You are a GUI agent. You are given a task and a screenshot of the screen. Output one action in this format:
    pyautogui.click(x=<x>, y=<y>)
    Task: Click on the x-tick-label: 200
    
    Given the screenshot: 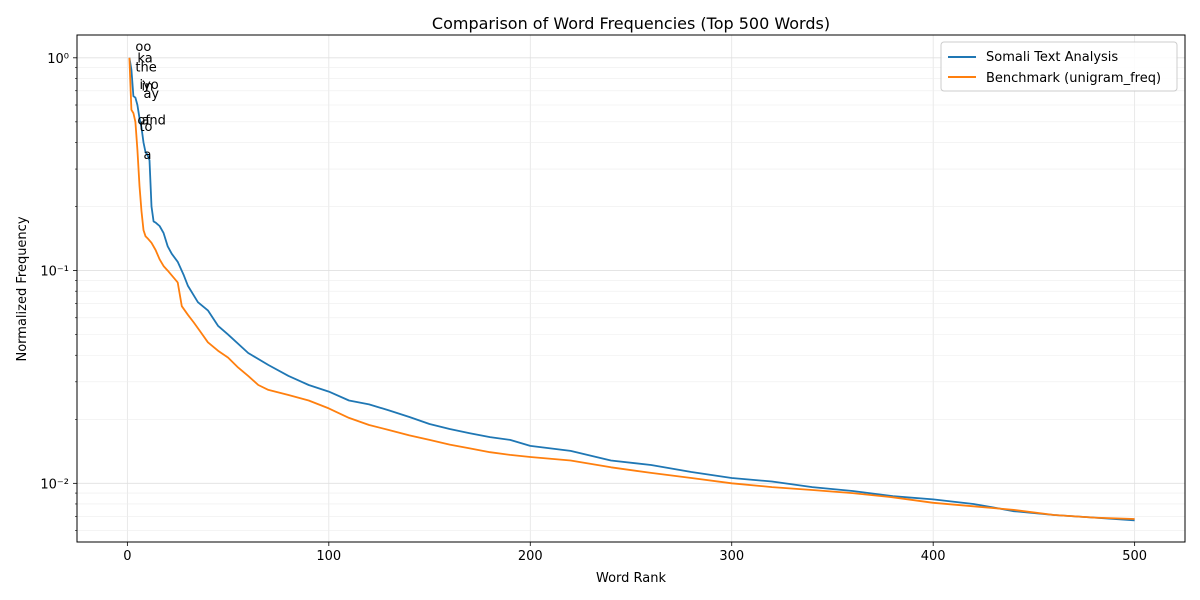 What is the action you would take?
    pyautogui.click(x=530, y=556)
    